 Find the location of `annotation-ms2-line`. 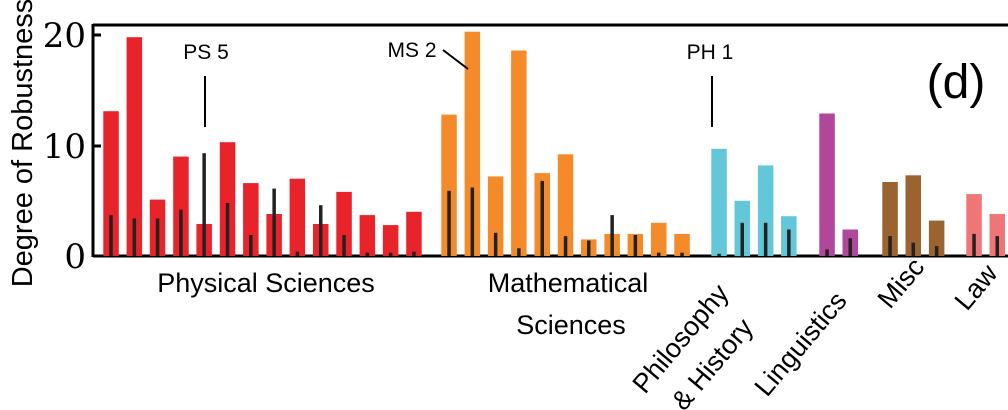

annotation-ms2-line is located at coordinates (455, 59).